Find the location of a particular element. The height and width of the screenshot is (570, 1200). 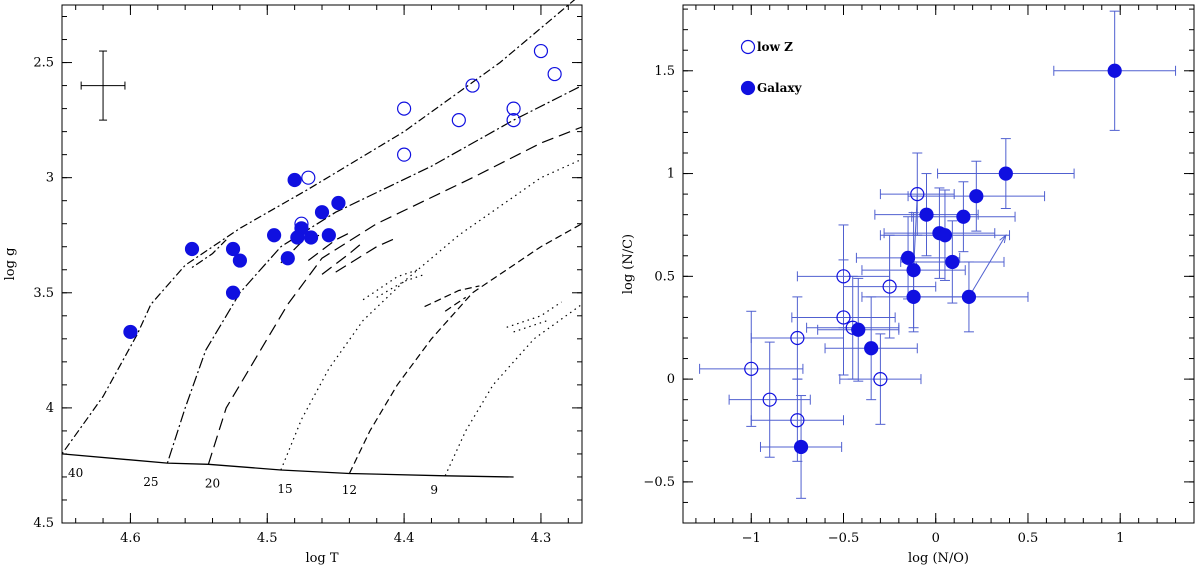

legend-label: low Z is located at coordinates (775, 47).